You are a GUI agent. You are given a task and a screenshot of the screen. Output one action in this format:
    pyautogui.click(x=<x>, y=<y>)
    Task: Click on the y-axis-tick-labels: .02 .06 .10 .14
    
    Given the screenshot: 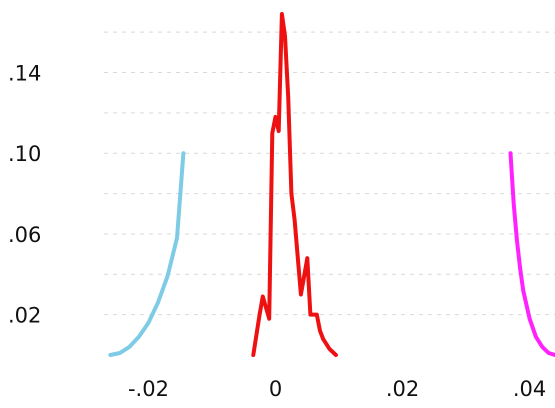 What is the action you would take?
    pyautogui.click(x=24, y=195)
    